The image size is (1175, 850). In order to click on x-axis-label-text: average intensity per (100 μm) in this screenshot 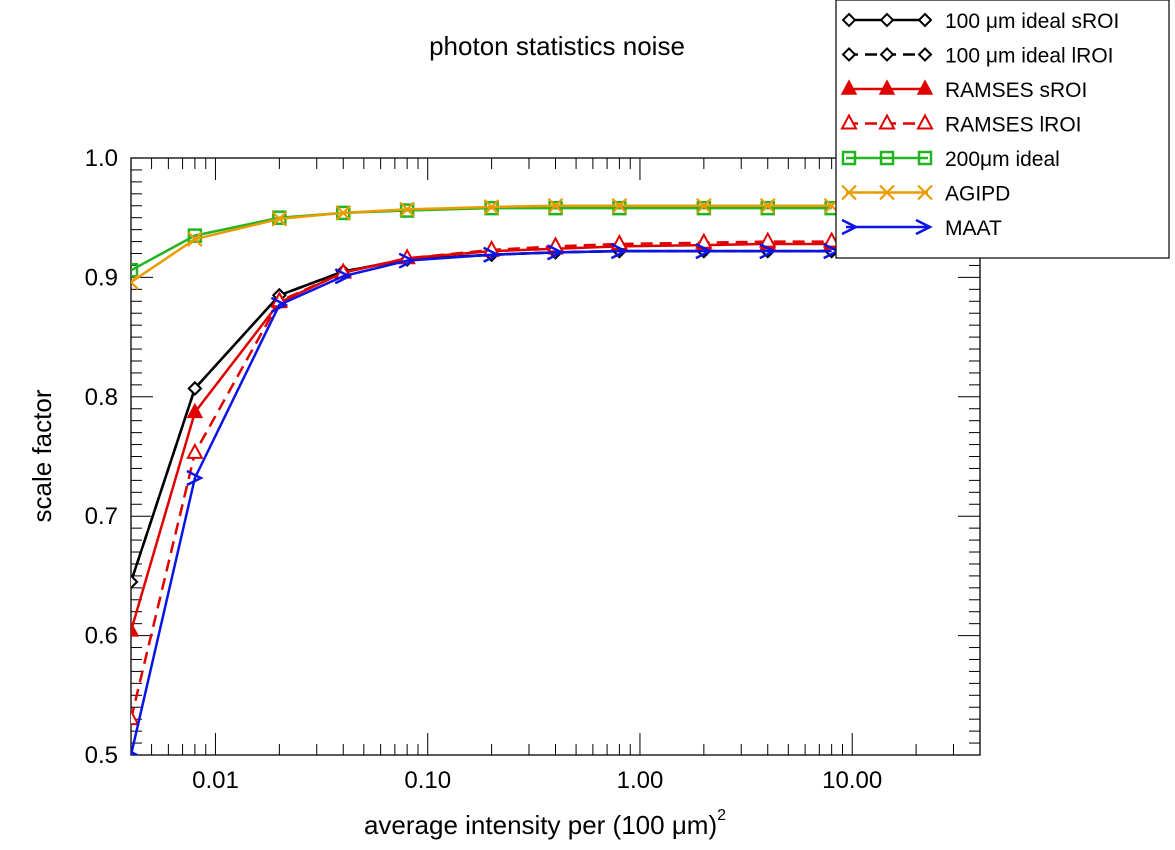, I will do `click(540, 825)`.